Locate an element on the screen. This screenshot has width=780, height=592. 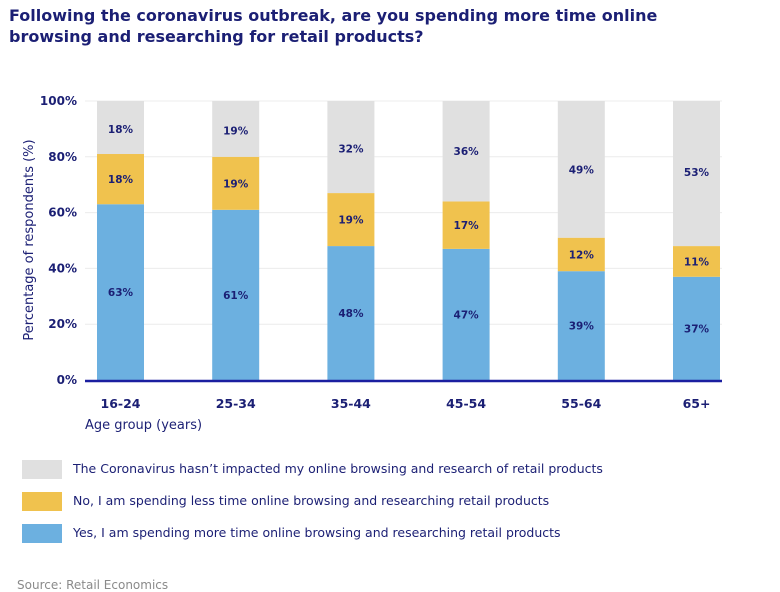
data-label: 11% is located at coordinates (697, 262).